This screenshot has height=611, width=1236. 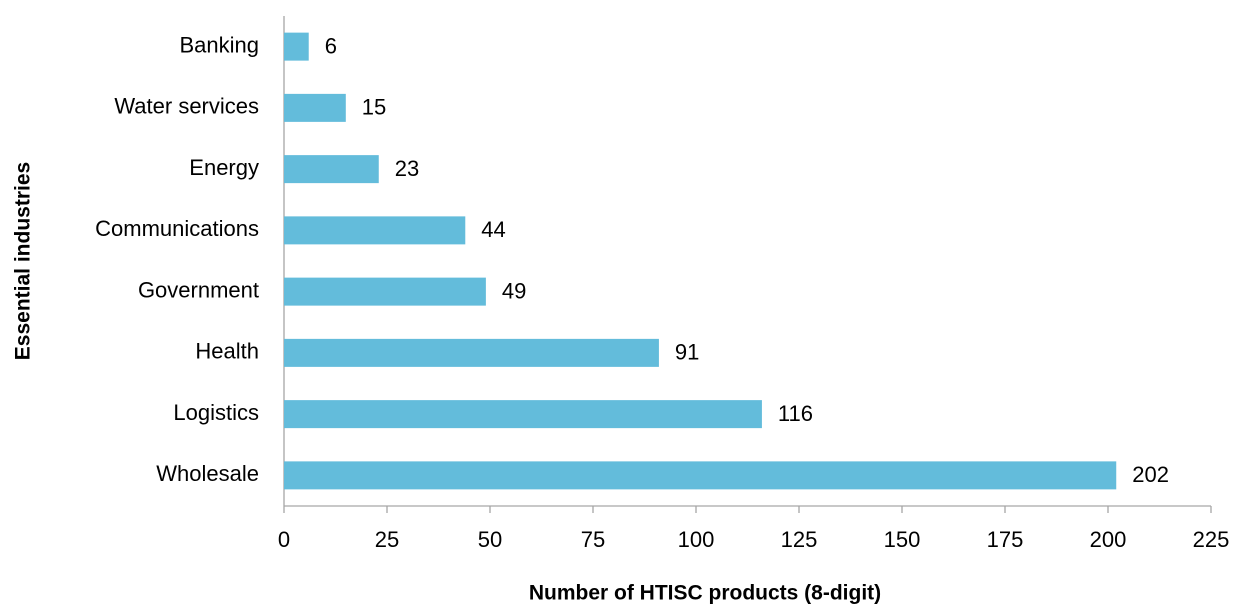 I want to click on x-tick-label: 125, so click(x=799, y=539).